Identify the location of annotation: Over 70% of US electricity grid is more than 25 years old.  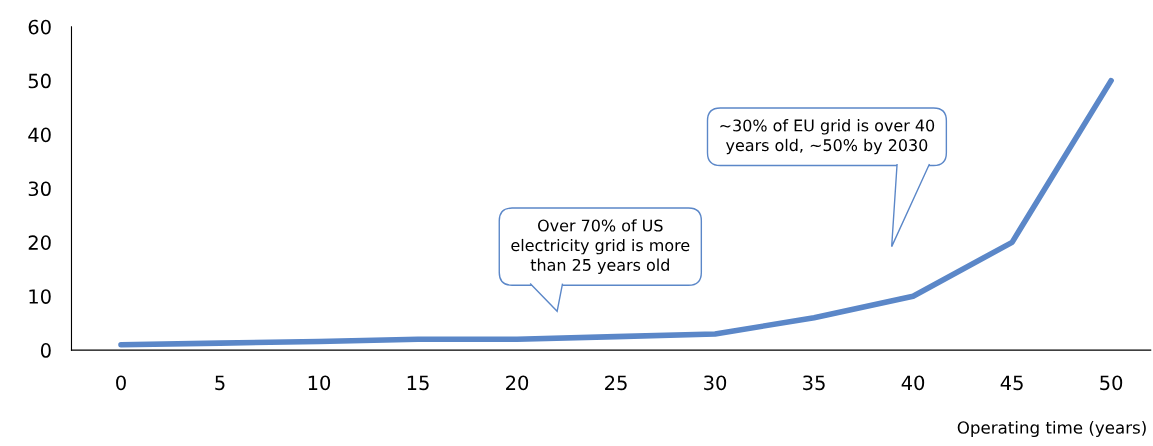
(600, 247).